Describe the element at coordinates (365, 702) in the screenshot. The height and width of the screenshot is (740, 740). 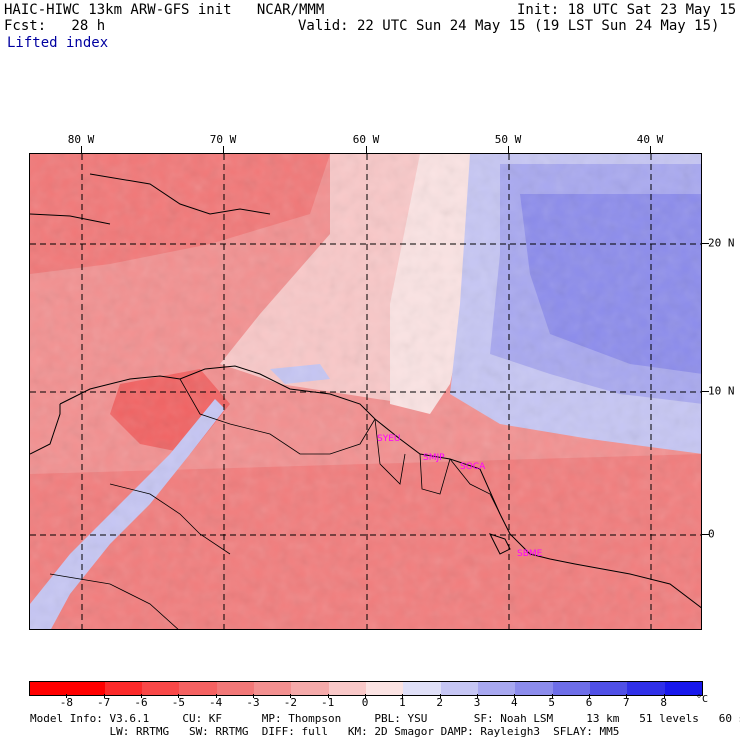
I see `colorbar-label: 0` at that location.